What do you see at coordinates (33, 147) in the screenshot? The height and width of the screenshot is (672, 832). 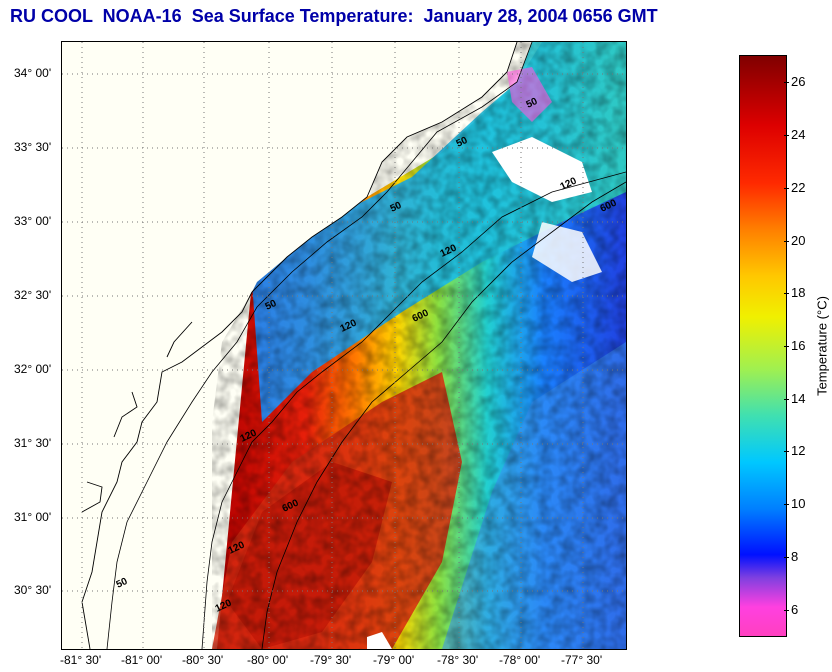 I see `latitude-label: 33° 30'` at bounding box center [33, 147].